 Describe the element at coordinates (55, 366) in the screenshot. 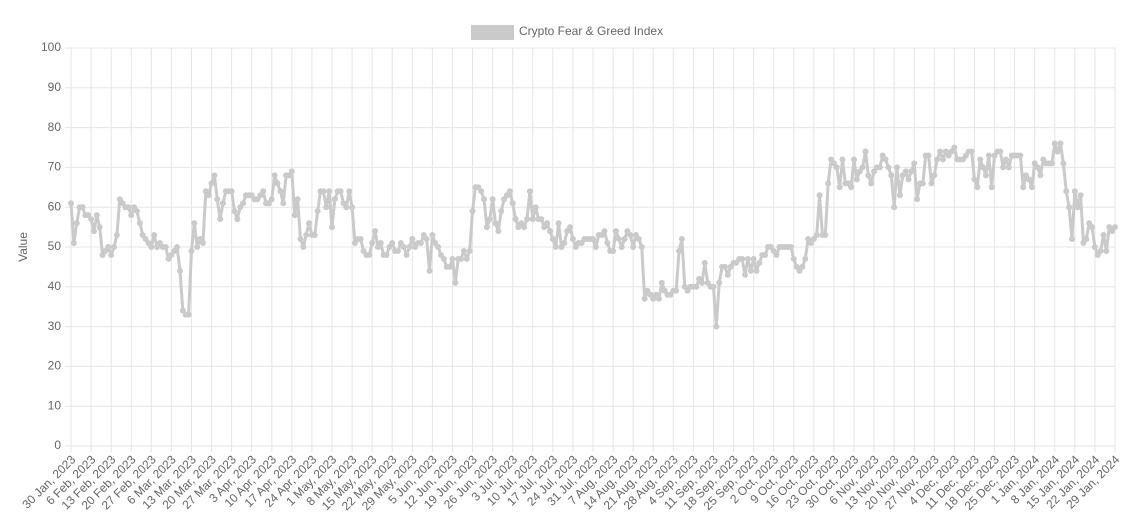

I see `y-tick-label: 20` at that location.